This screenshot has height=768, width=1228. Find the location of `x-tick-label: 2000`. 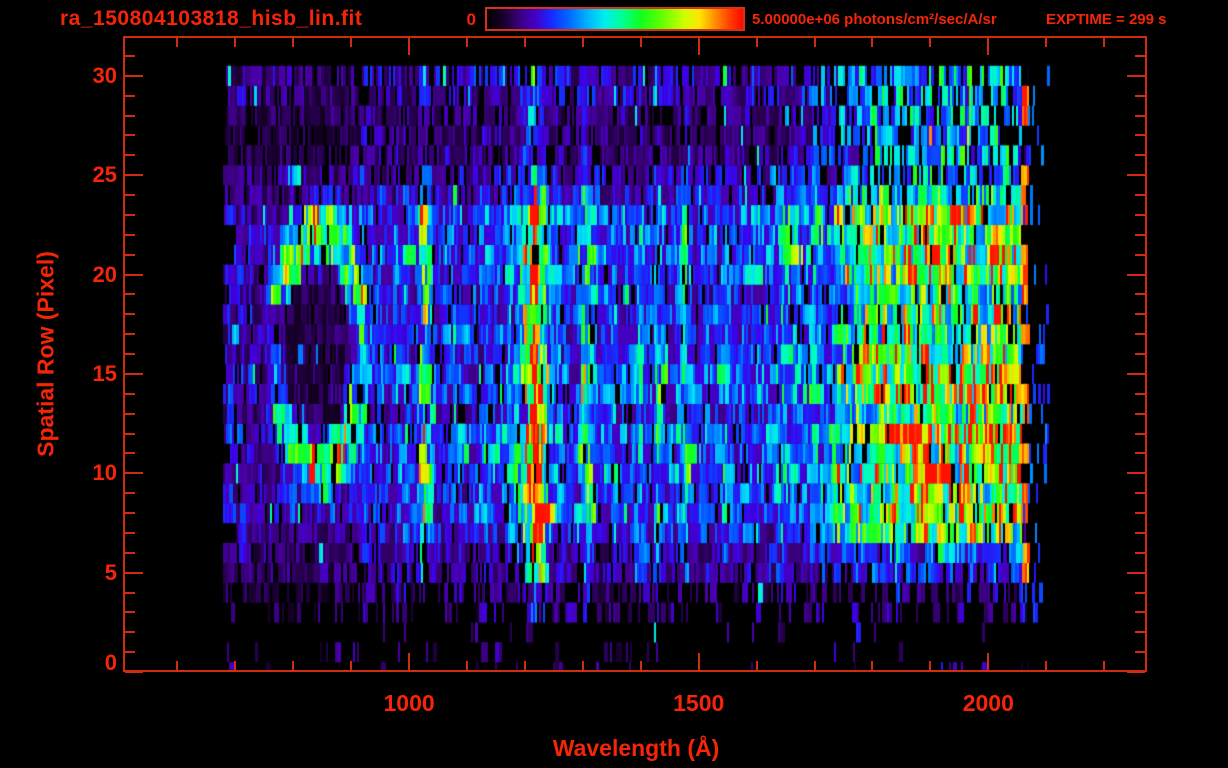

x-tick-label: 2000 is located at coordinates (988, 703).